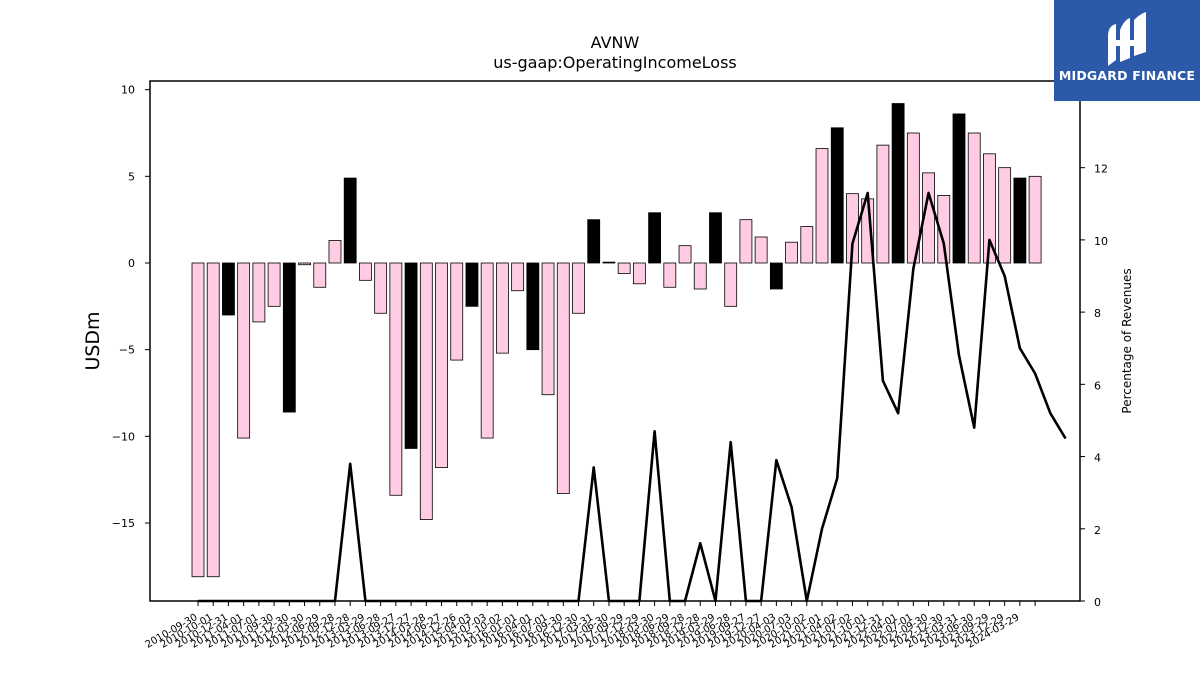 Image resolution: width=1200 pixels, height=675 pixels. Describe the element at coordinates (123, 436) in the screenshot. I see `y-tick-label: −10` at that location.